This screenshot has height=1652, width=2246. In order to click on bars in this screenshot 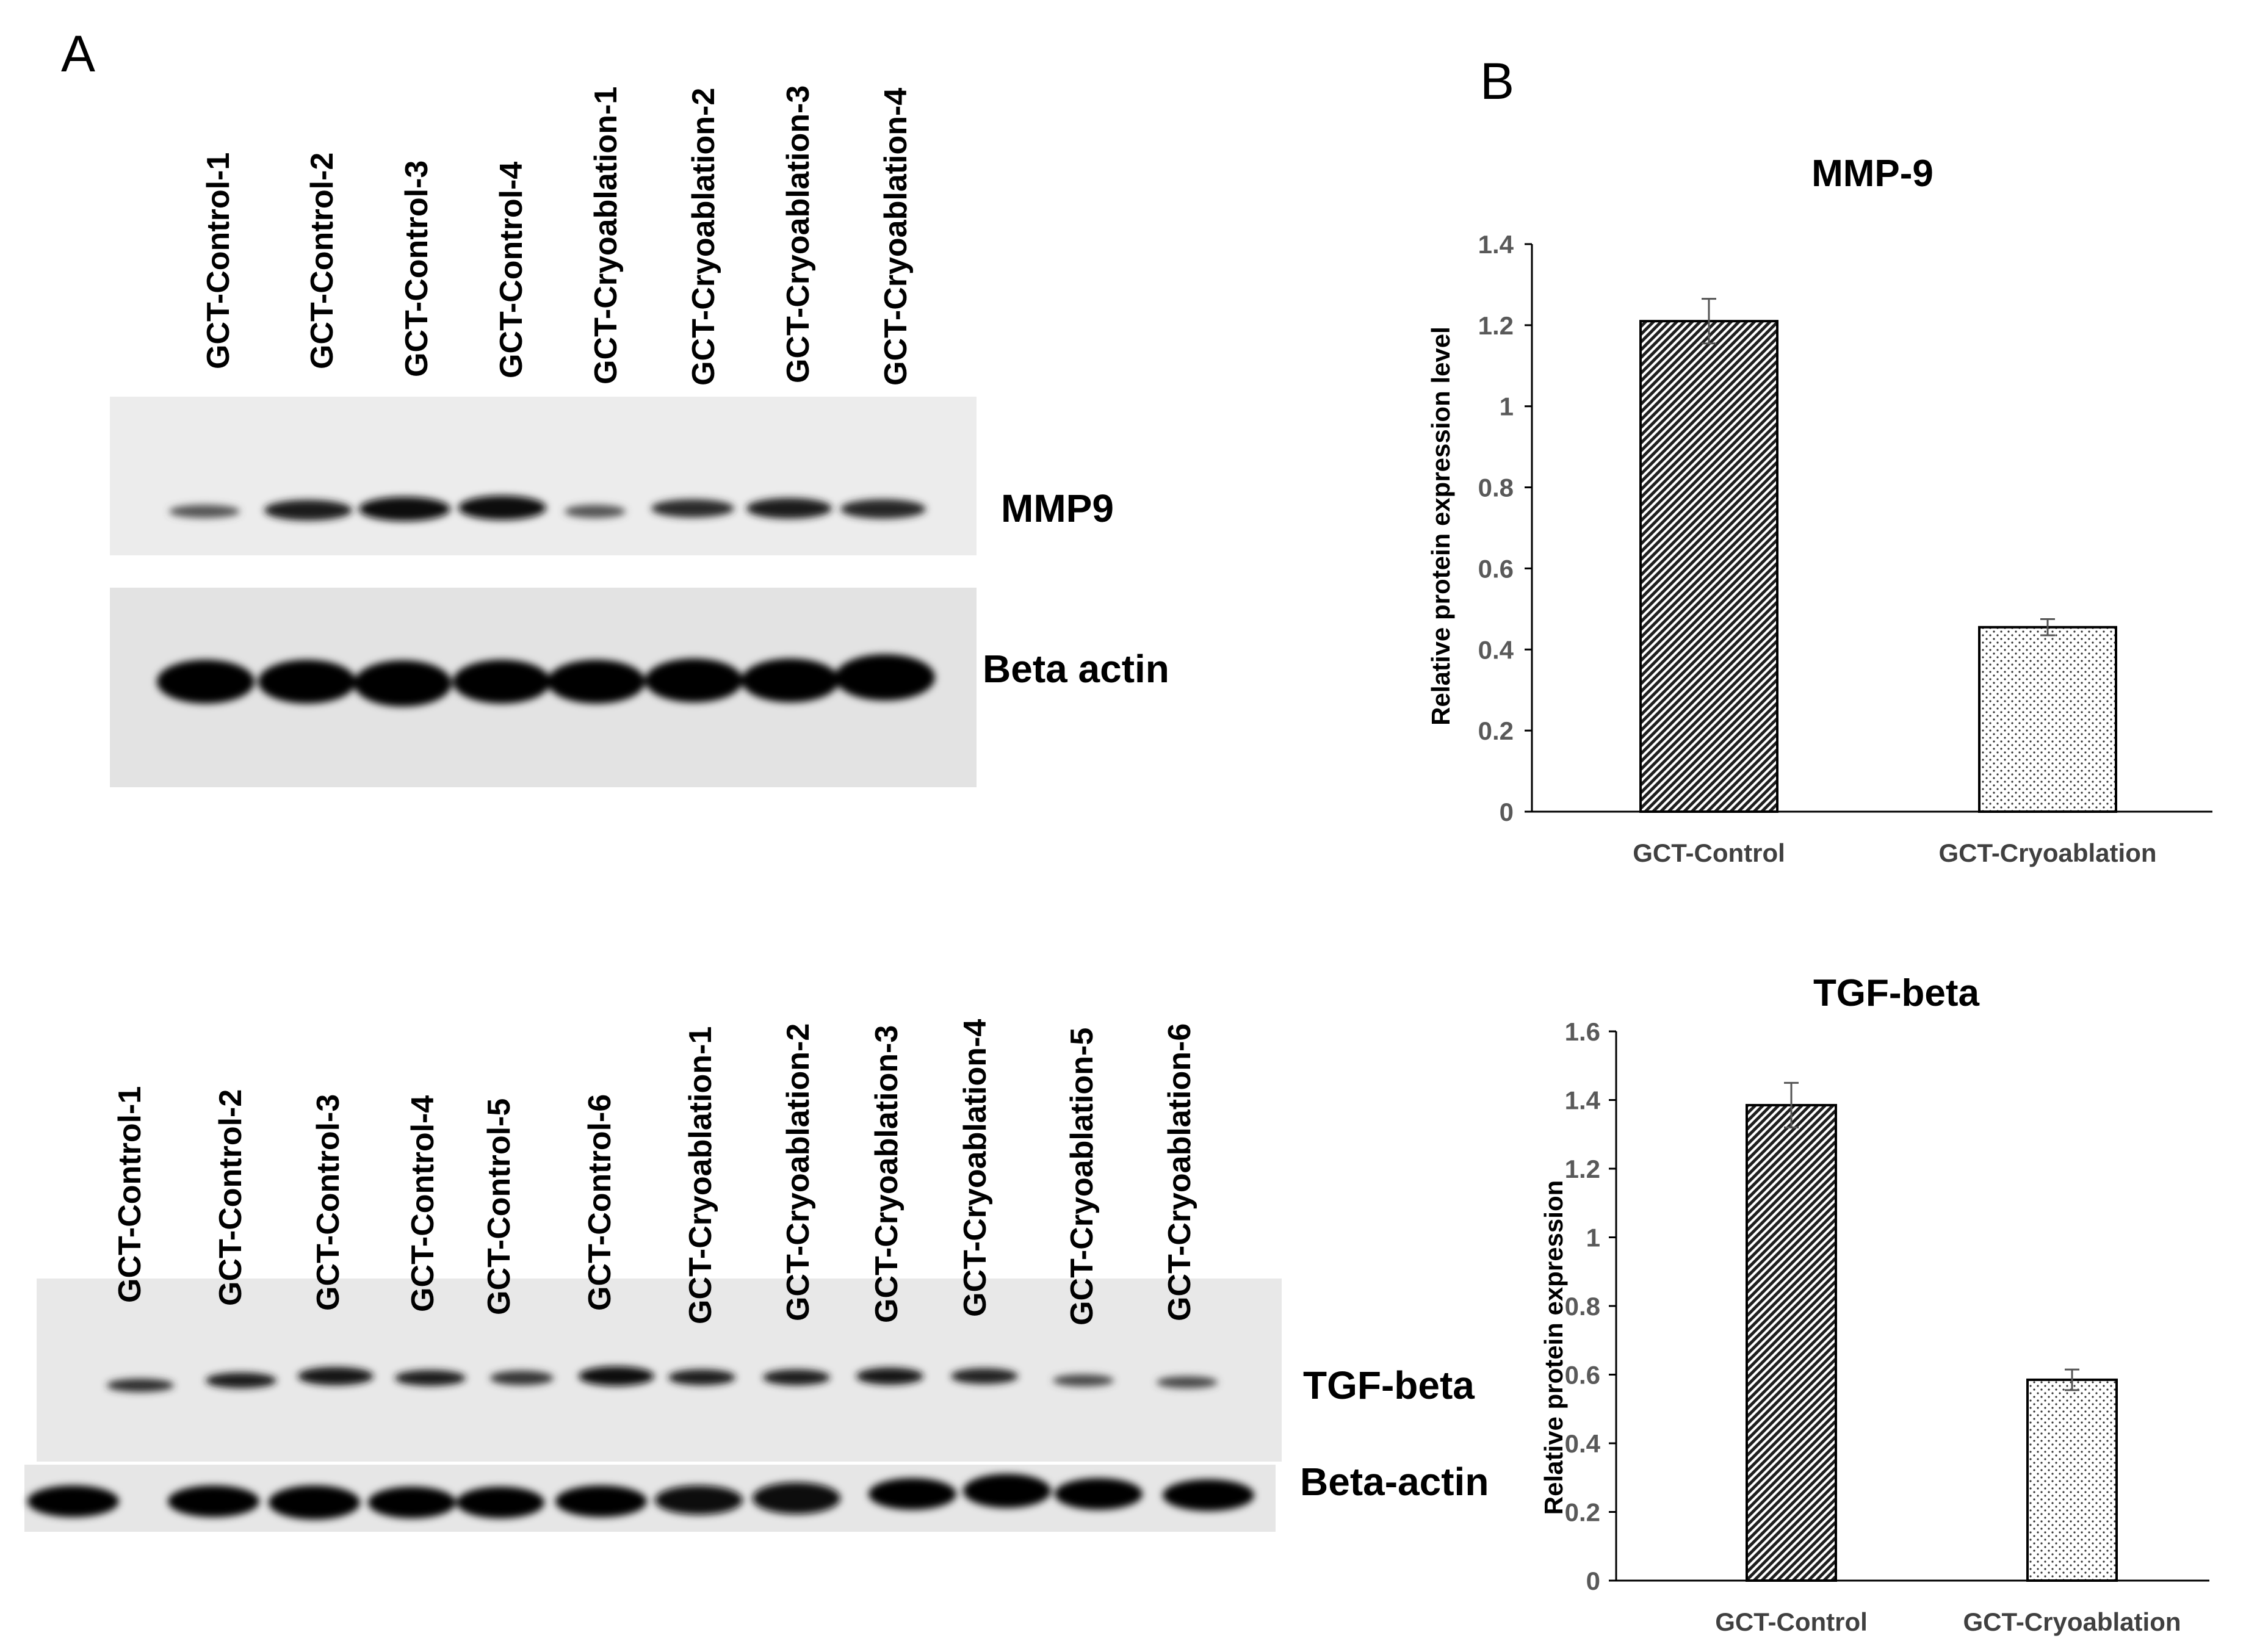, I will do `click(1932, 1342)`.